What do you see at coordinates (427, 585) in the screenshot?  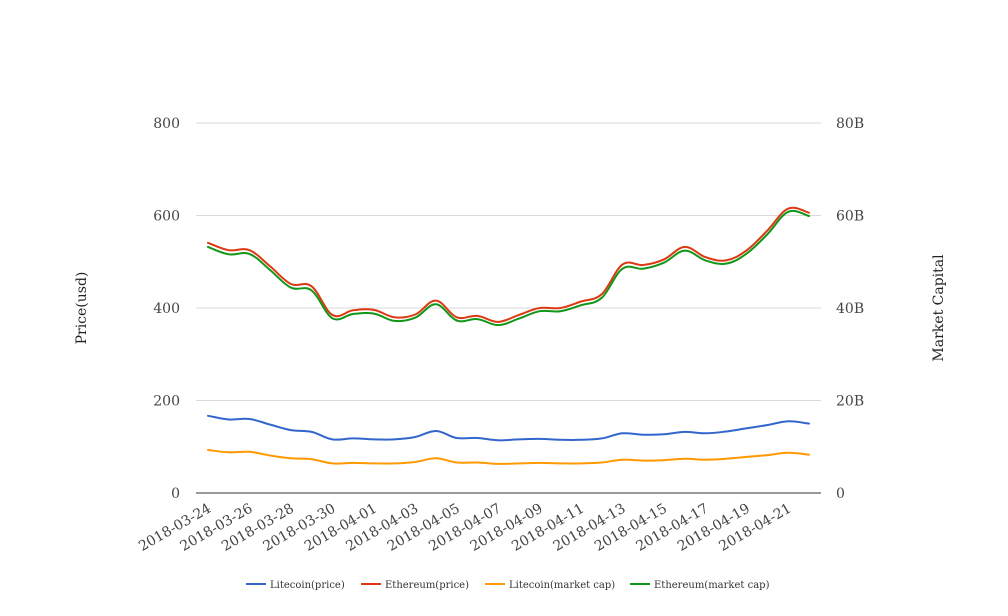 I see `legend-label: Ethereum(price)` at bounding box center [427, 585].